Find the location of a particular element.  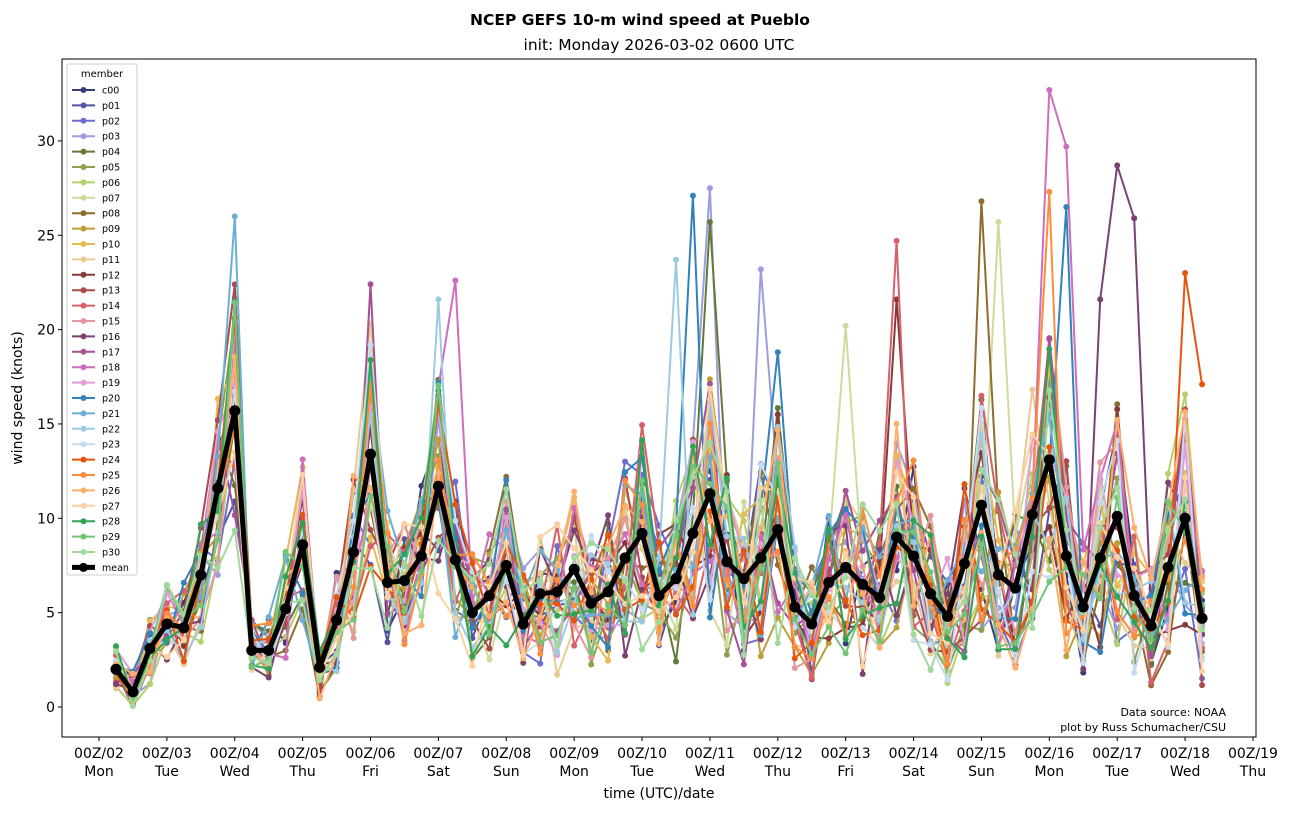

legend-label: p08 is located at coordinates (111, 214).